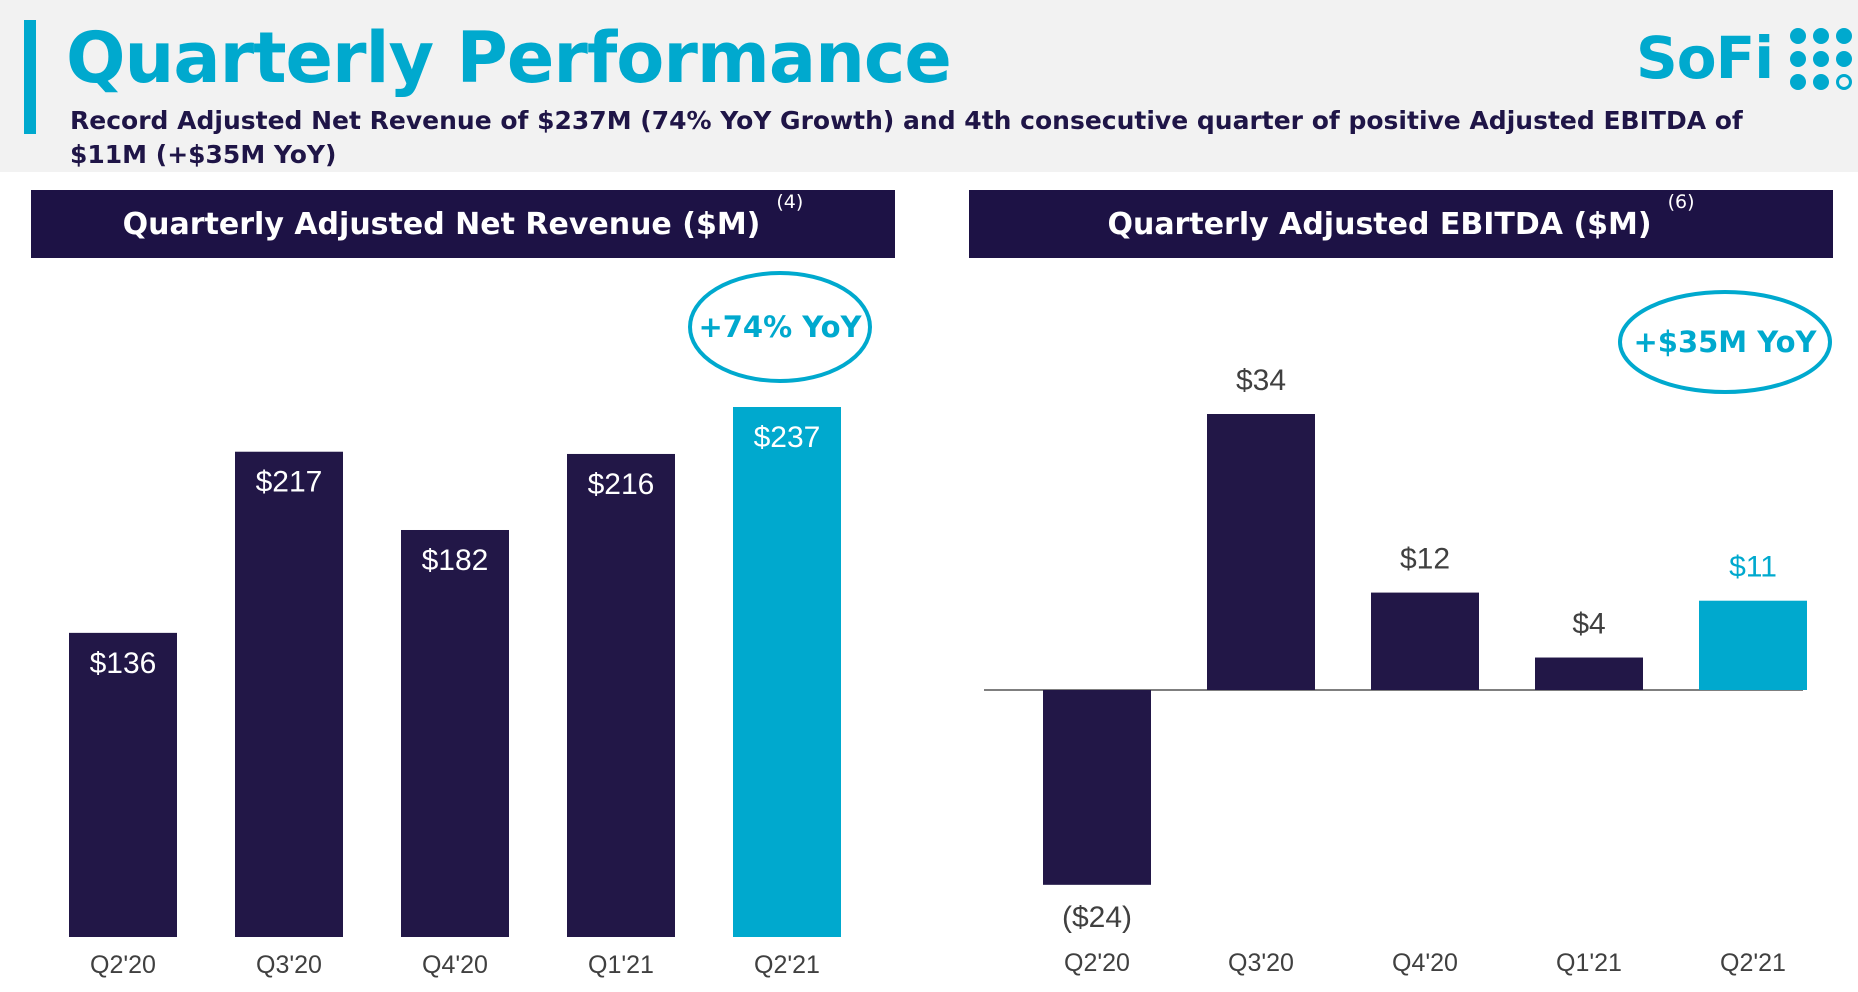 This screenshot has height=992, width=1858. Describe the element at coordinates (30, 77) in the screenshot. I see `accent-bar` at that location.